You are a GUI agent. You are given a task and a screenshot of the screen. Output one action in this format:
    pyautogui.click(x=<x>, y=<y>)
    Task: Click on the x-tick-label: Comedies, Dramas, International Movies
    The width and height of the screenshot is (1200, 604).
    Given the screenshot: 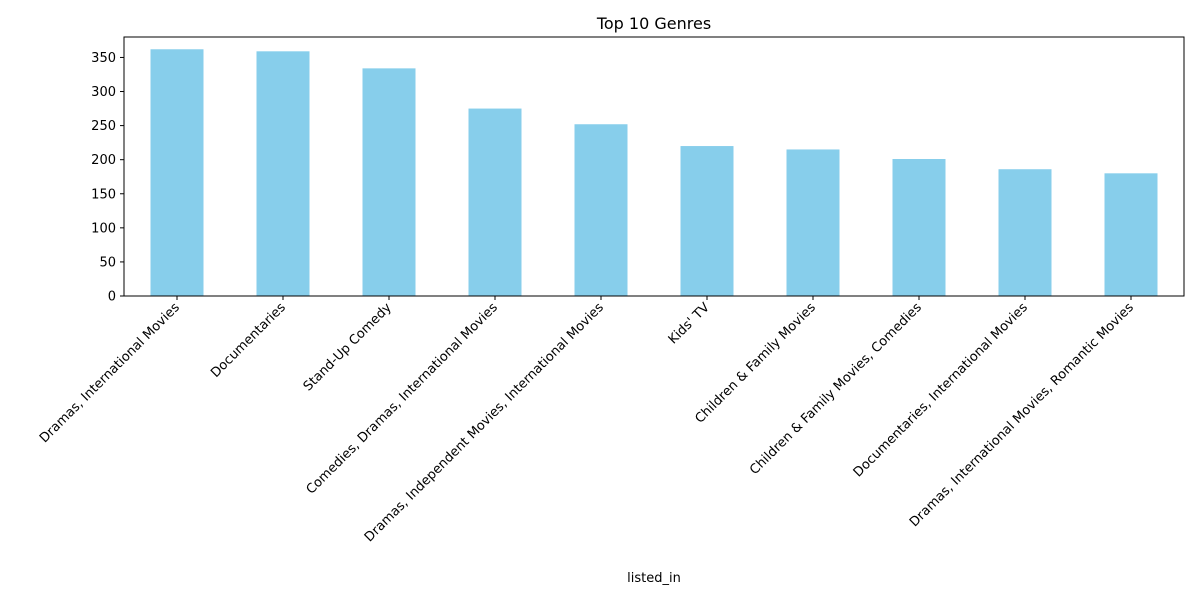 What is the action you would take?
    pyautogui.click(x=402, y=398)
    